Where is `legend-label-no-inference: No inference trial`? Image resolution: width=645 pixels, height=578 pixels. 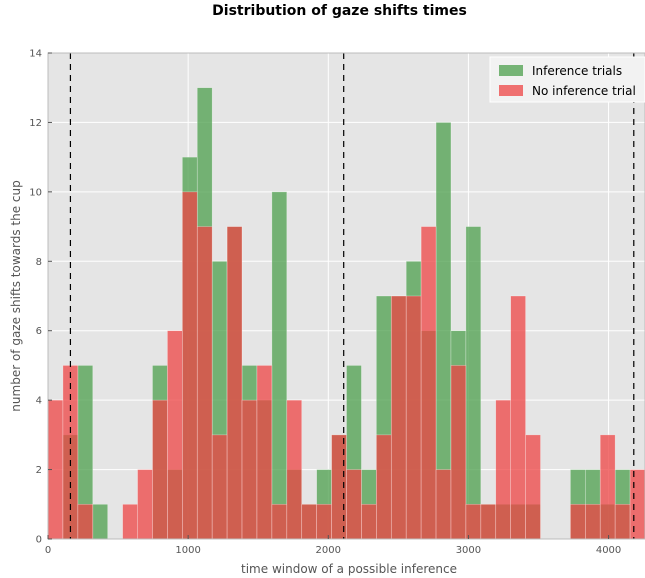 legend-label-no-inference: No inference trial is located at coordinates (584, 91).